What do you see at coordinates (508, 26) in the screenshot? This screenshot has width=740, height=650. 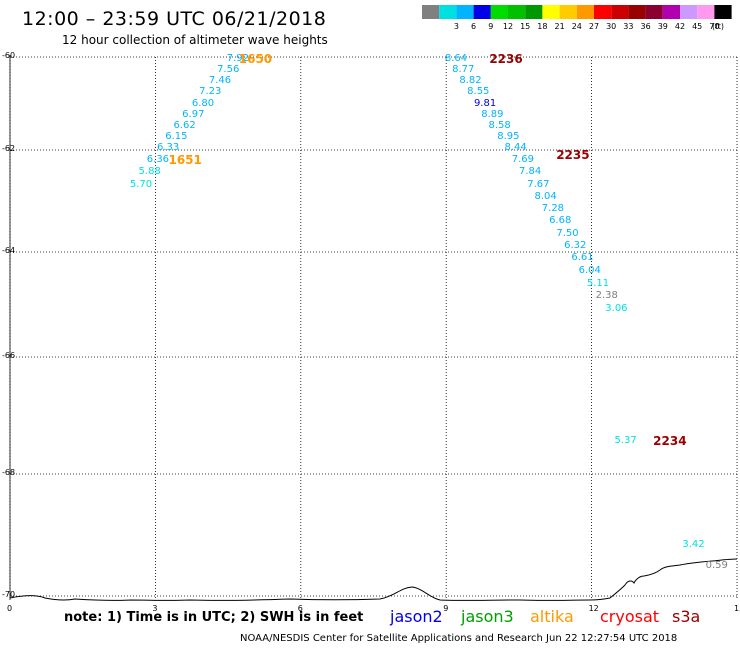 I see `legend-label: 12` at bounding box center [508, 26].